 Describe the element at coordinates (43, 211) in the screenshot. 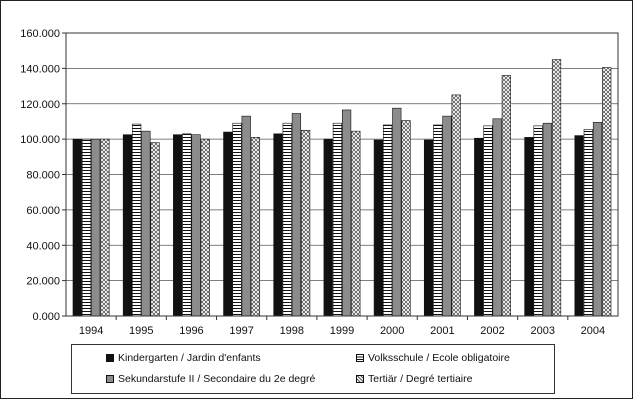

I see `y-tick-label: 60.000` at that location.